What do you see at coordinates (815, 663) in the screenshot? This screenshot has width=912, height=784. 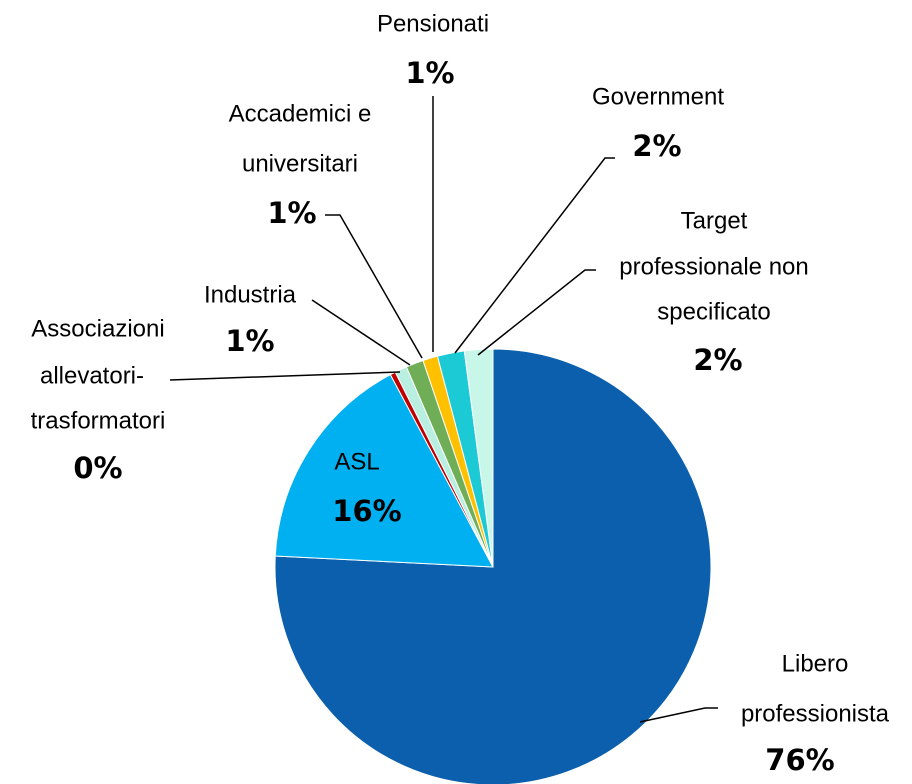 I see `slice-label: Libero` at bounding box center [815, 663].